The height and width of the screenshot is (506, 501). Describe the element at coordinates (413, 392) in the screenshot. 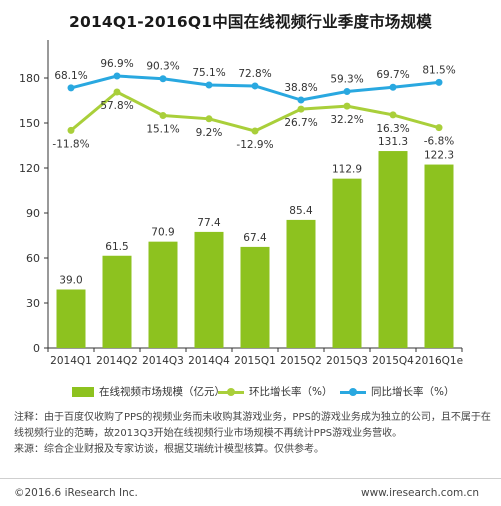

I see `legend-label-yoy: 同比增长率（%）` at that location.